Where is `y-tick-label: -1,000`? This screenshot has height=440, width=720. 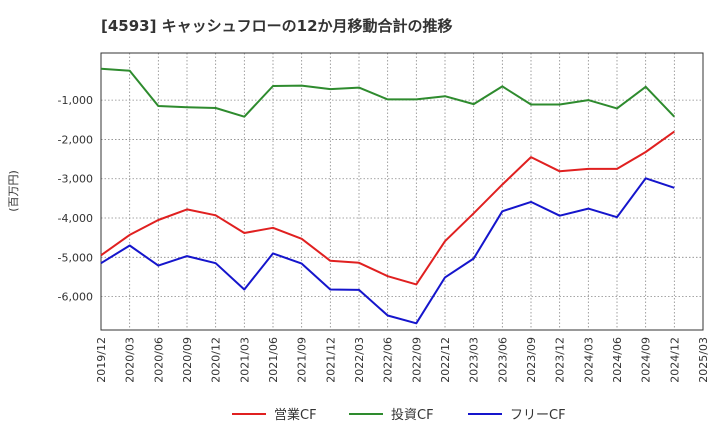 y-tick-label: -1,000 is located at coordinates (75, 100).